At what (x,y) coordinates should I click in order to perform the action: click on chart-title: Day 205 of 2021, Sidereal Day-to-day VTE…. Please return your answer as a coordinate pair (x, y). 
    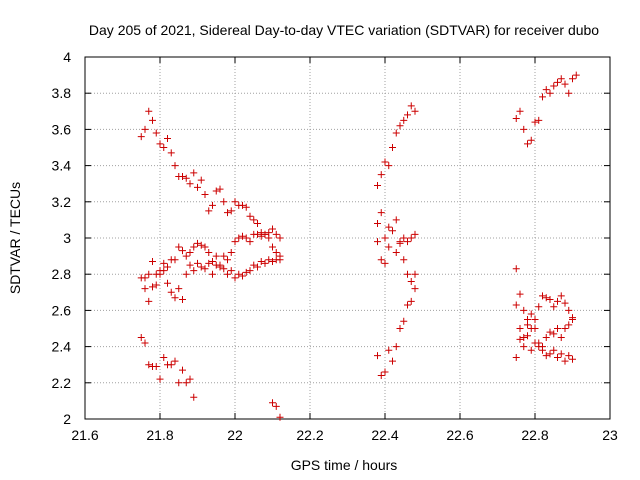
    Looking at the image, I should click on (344, 30).